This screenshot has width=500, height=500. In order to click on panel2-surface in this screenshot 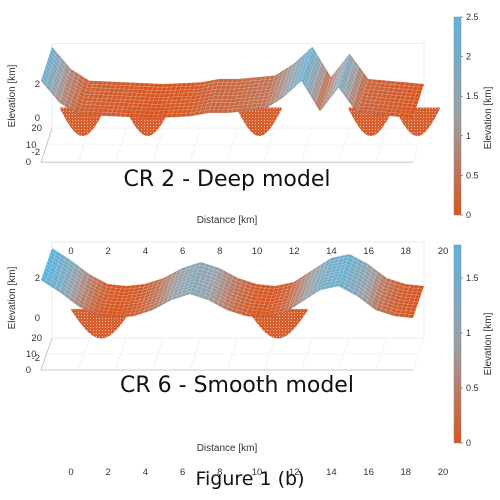, I will do `click(232, 283)`.